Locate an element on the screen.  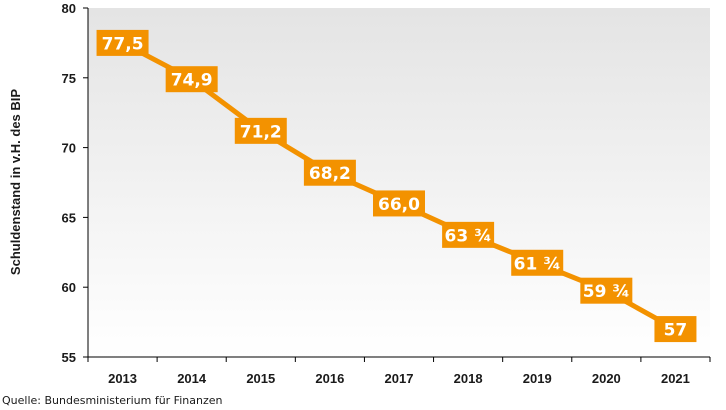
y-tick-label: 70 is located at coordinates (69, 148).